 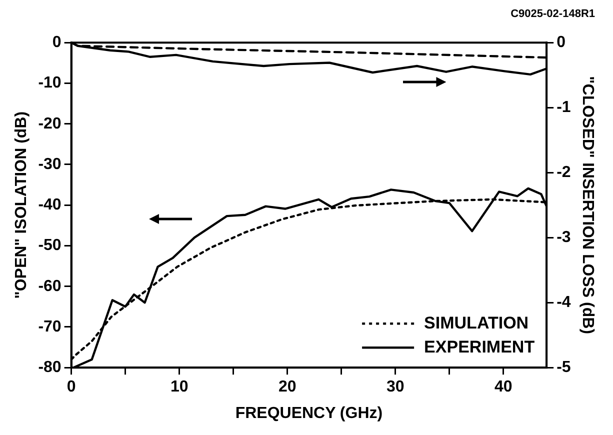 What do you see at coordinates (563, 367) in the screenshot?
I see `y2-tick-label: -5` at bounding box center [563, 367].